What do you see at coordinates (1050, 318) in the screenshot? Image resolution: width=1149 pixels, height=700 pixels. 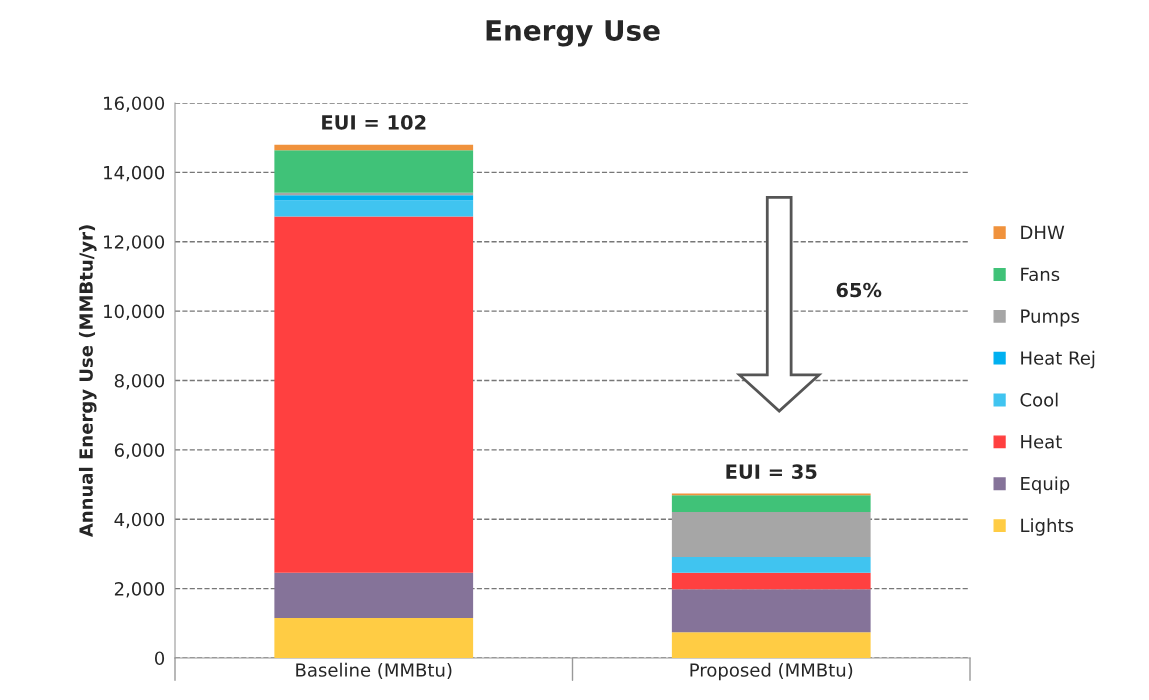 I see `legend-label: Pumps` at bounding box center [1050, 318].